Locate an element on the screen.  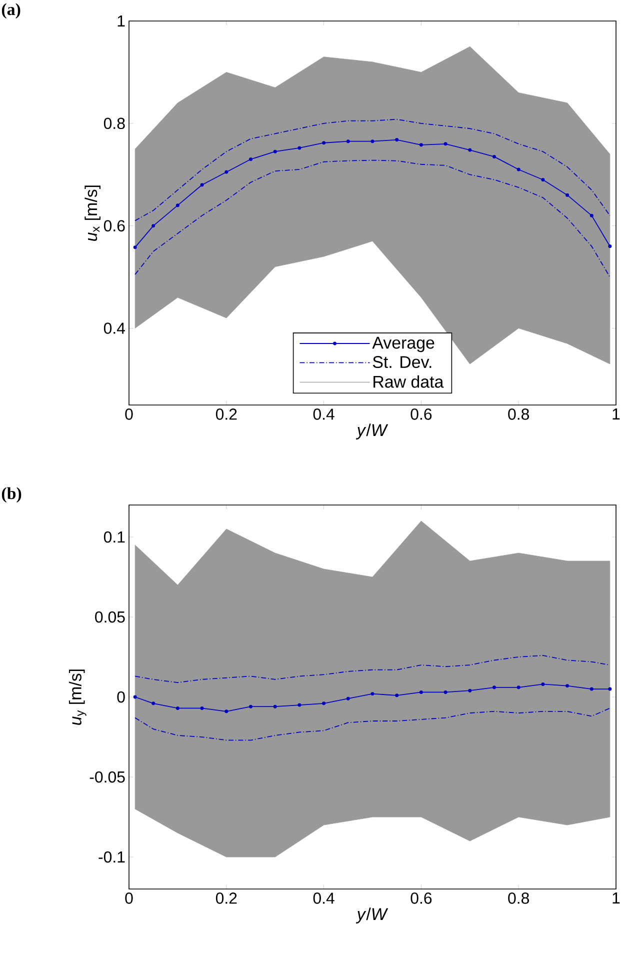
y-tick-label: 0.05 is located at coordinates (110, 617).